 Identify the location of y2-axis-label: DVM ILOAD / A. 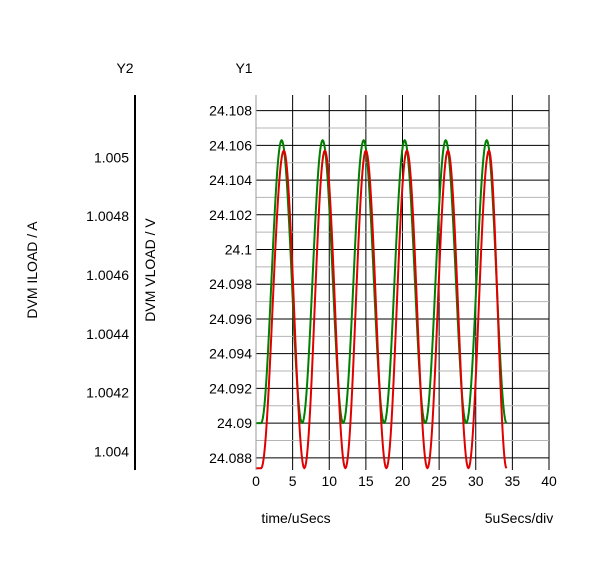
(32, 270).